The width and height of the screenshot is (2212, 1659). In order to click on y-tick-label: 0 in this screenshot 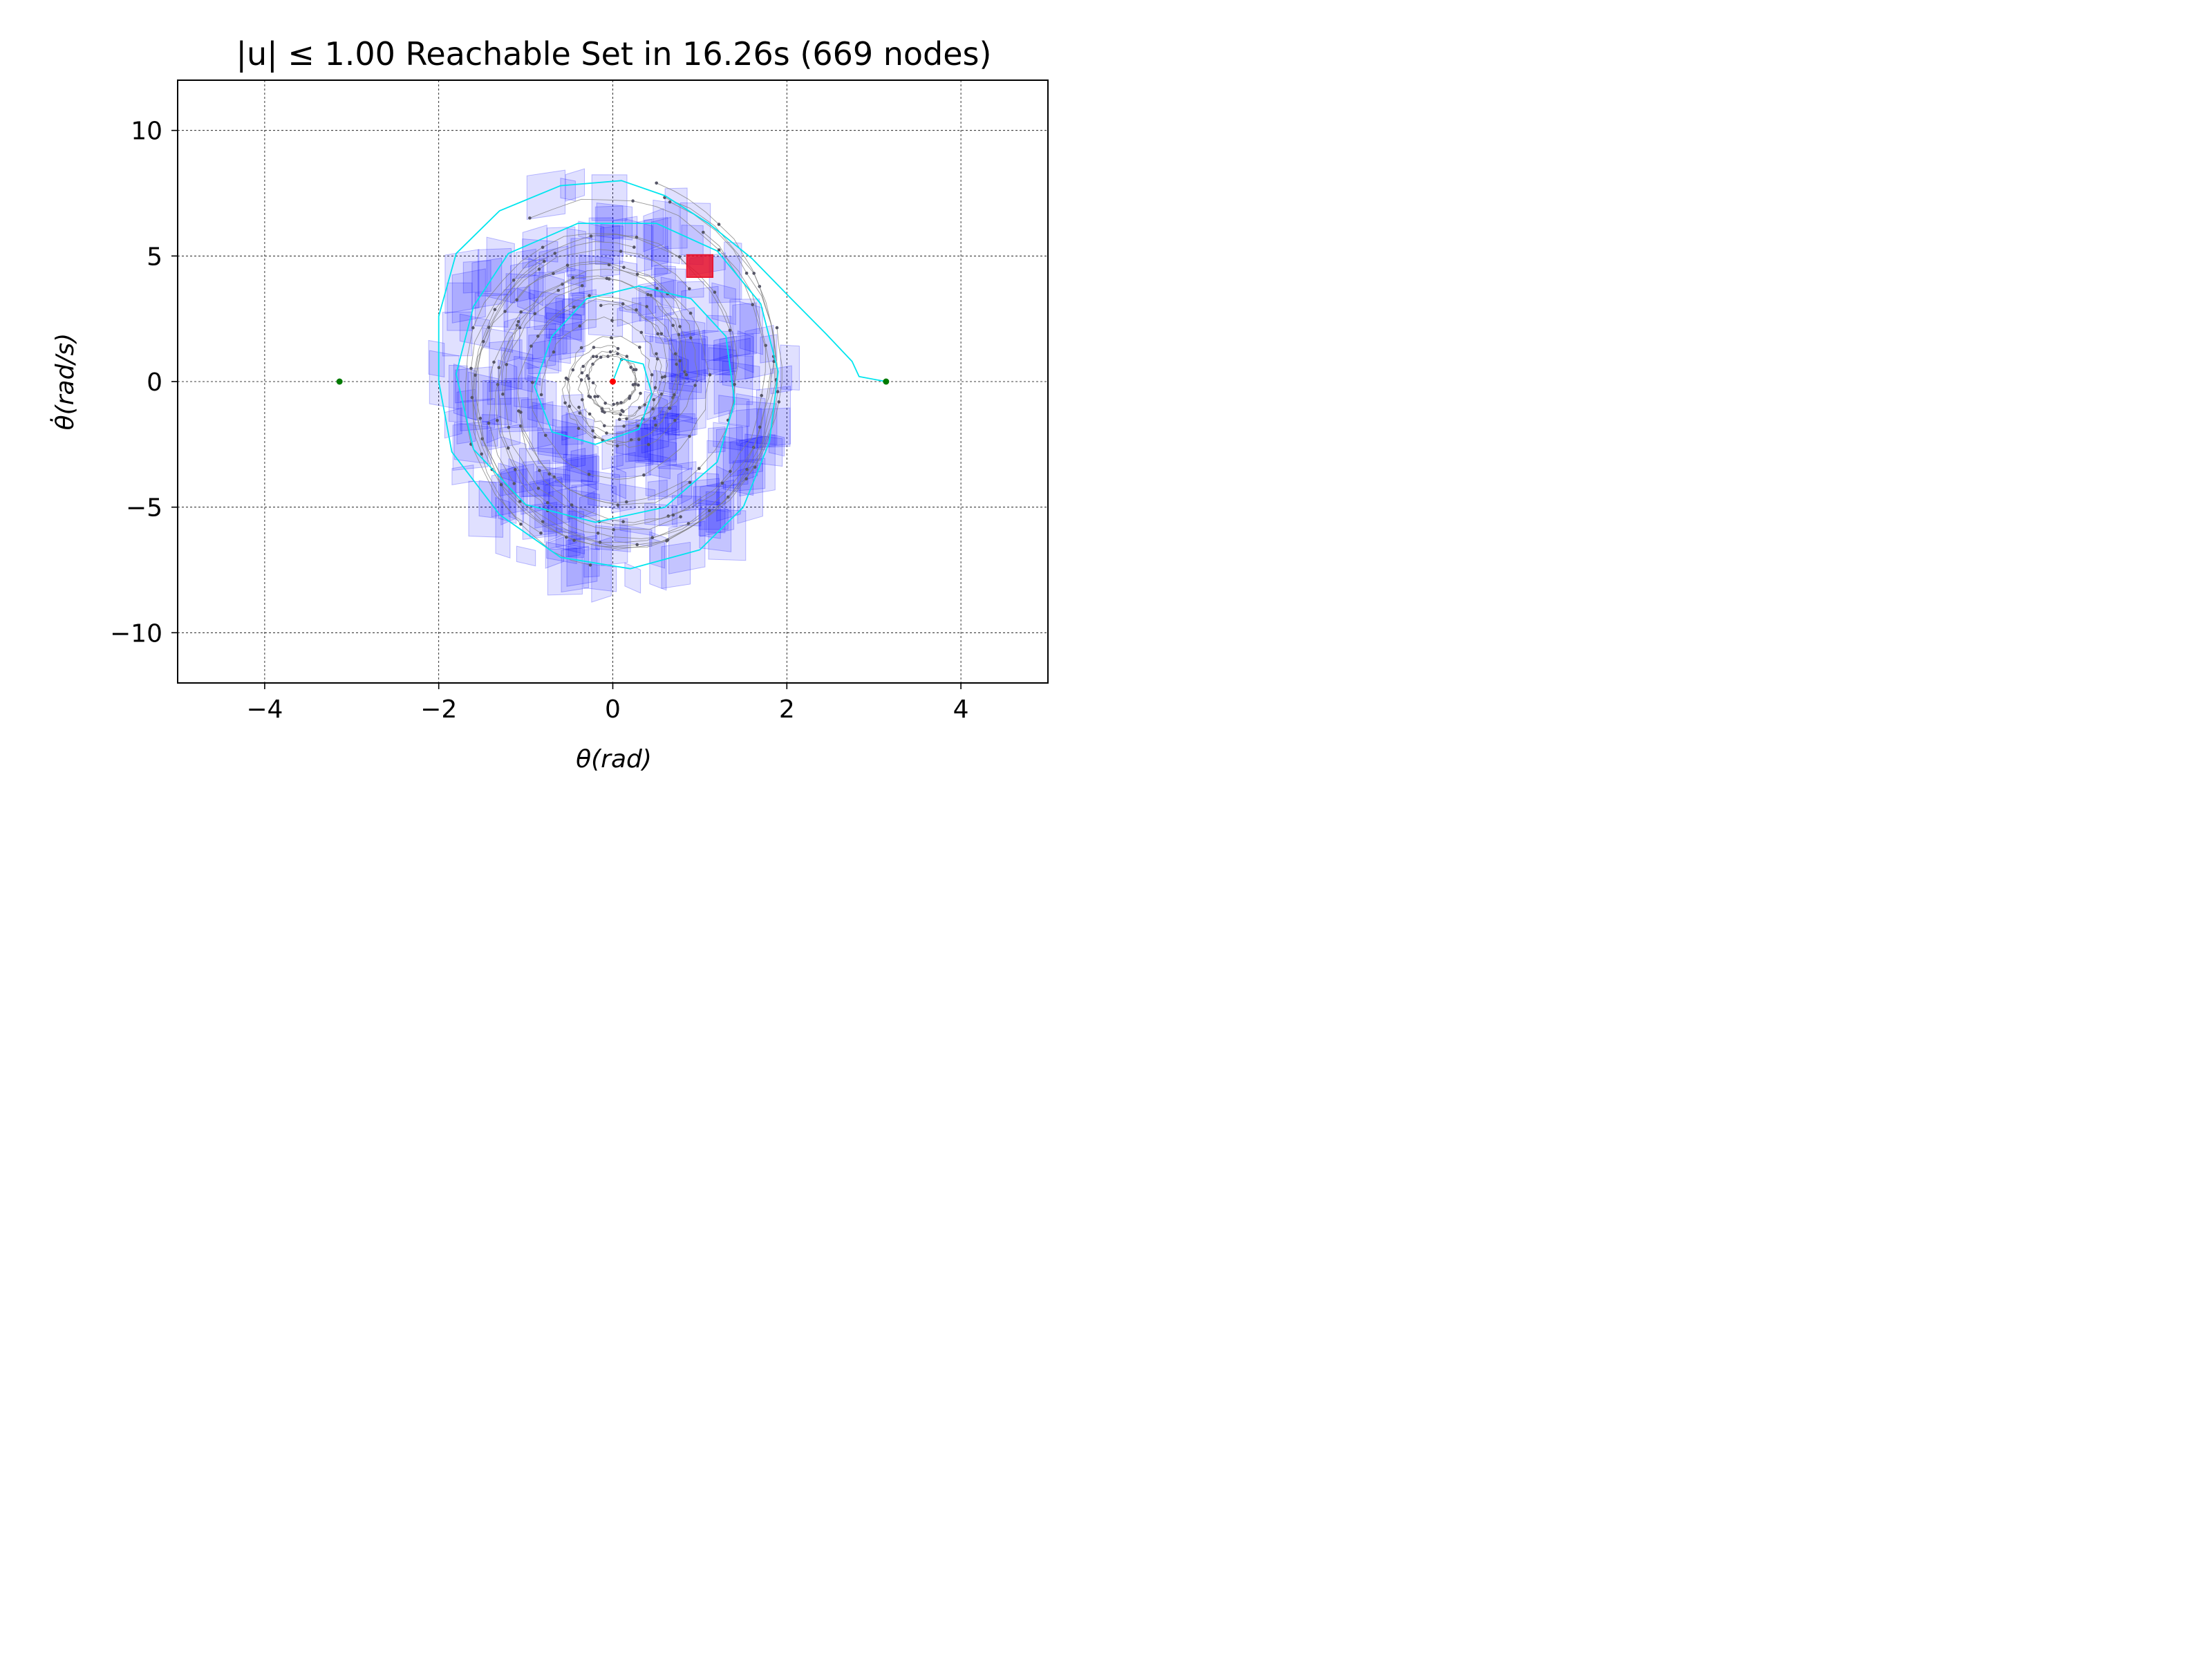, I will do `click(155, 383)`.